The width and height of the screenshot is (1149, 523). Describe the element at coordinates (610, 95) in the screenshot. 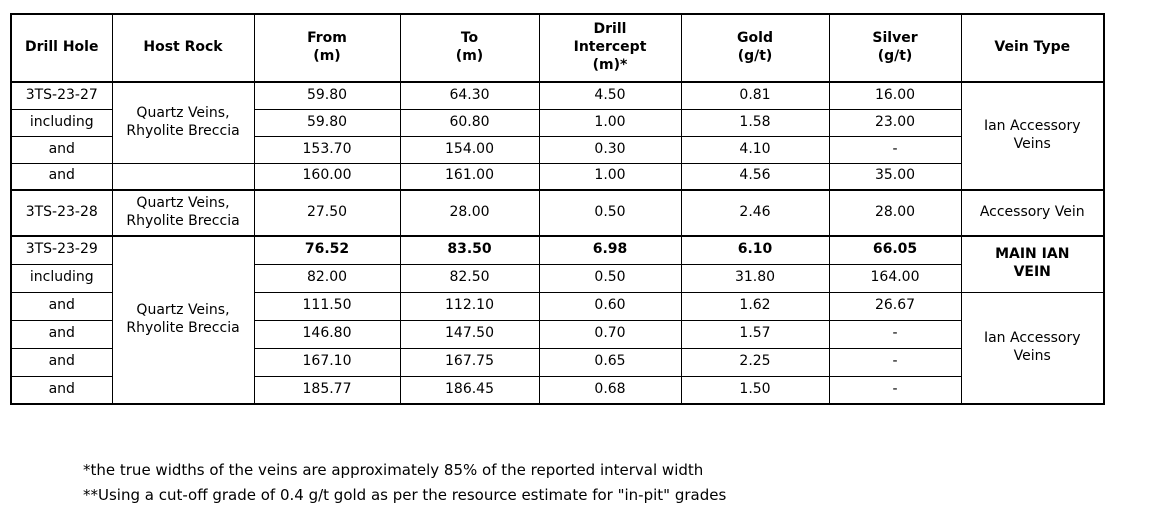

I see `intercept-cell: 4.50` at that location.